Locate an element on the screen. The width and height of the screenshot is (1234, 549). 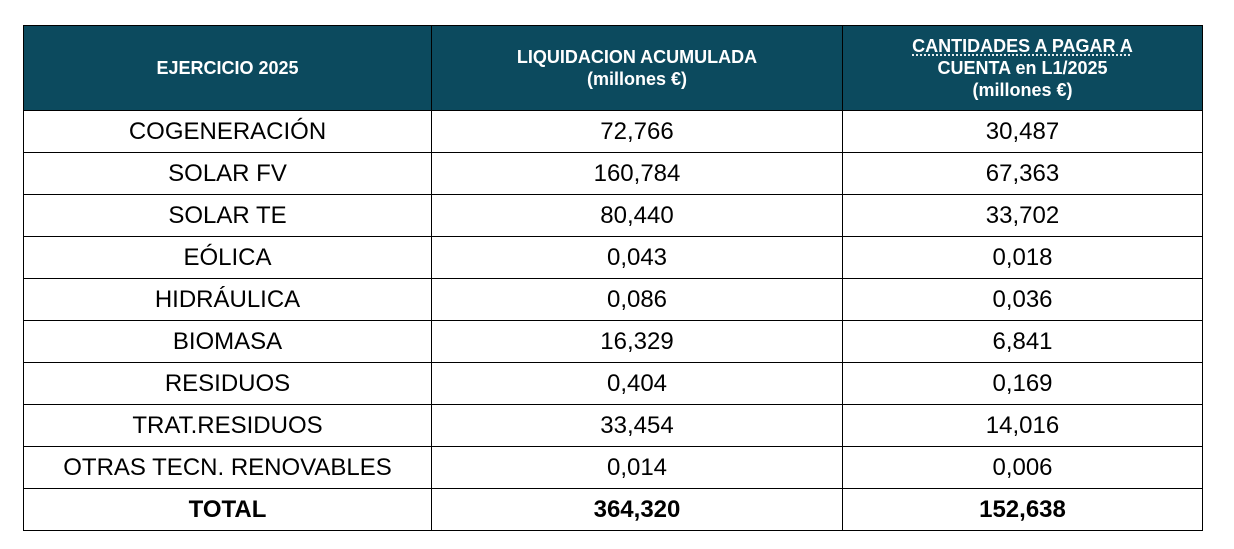
cell-cantidad-a-pagar: 6,841 is located at coordinates (1022, 341).